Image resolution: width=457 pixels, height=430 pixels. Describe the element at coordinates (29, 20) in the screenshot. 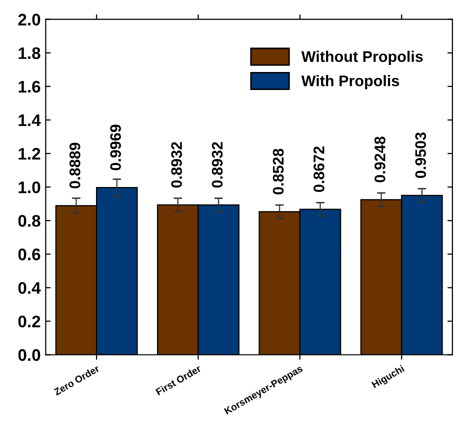

I see `y-tick-label: 2.0` at that location.